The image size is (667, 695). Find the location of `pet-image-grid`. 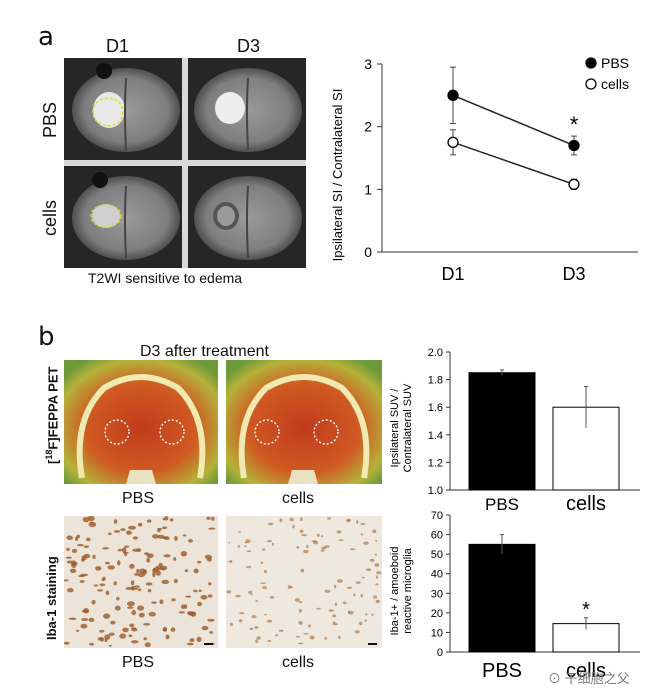

pet-image-grid is located at coordinates (223, 422).